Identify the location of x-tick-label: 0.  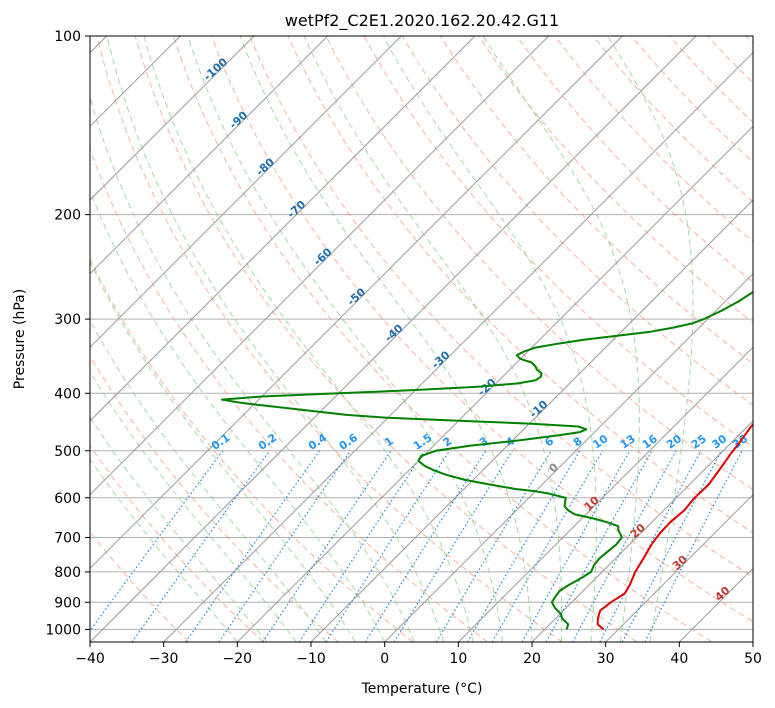
(384, 659).